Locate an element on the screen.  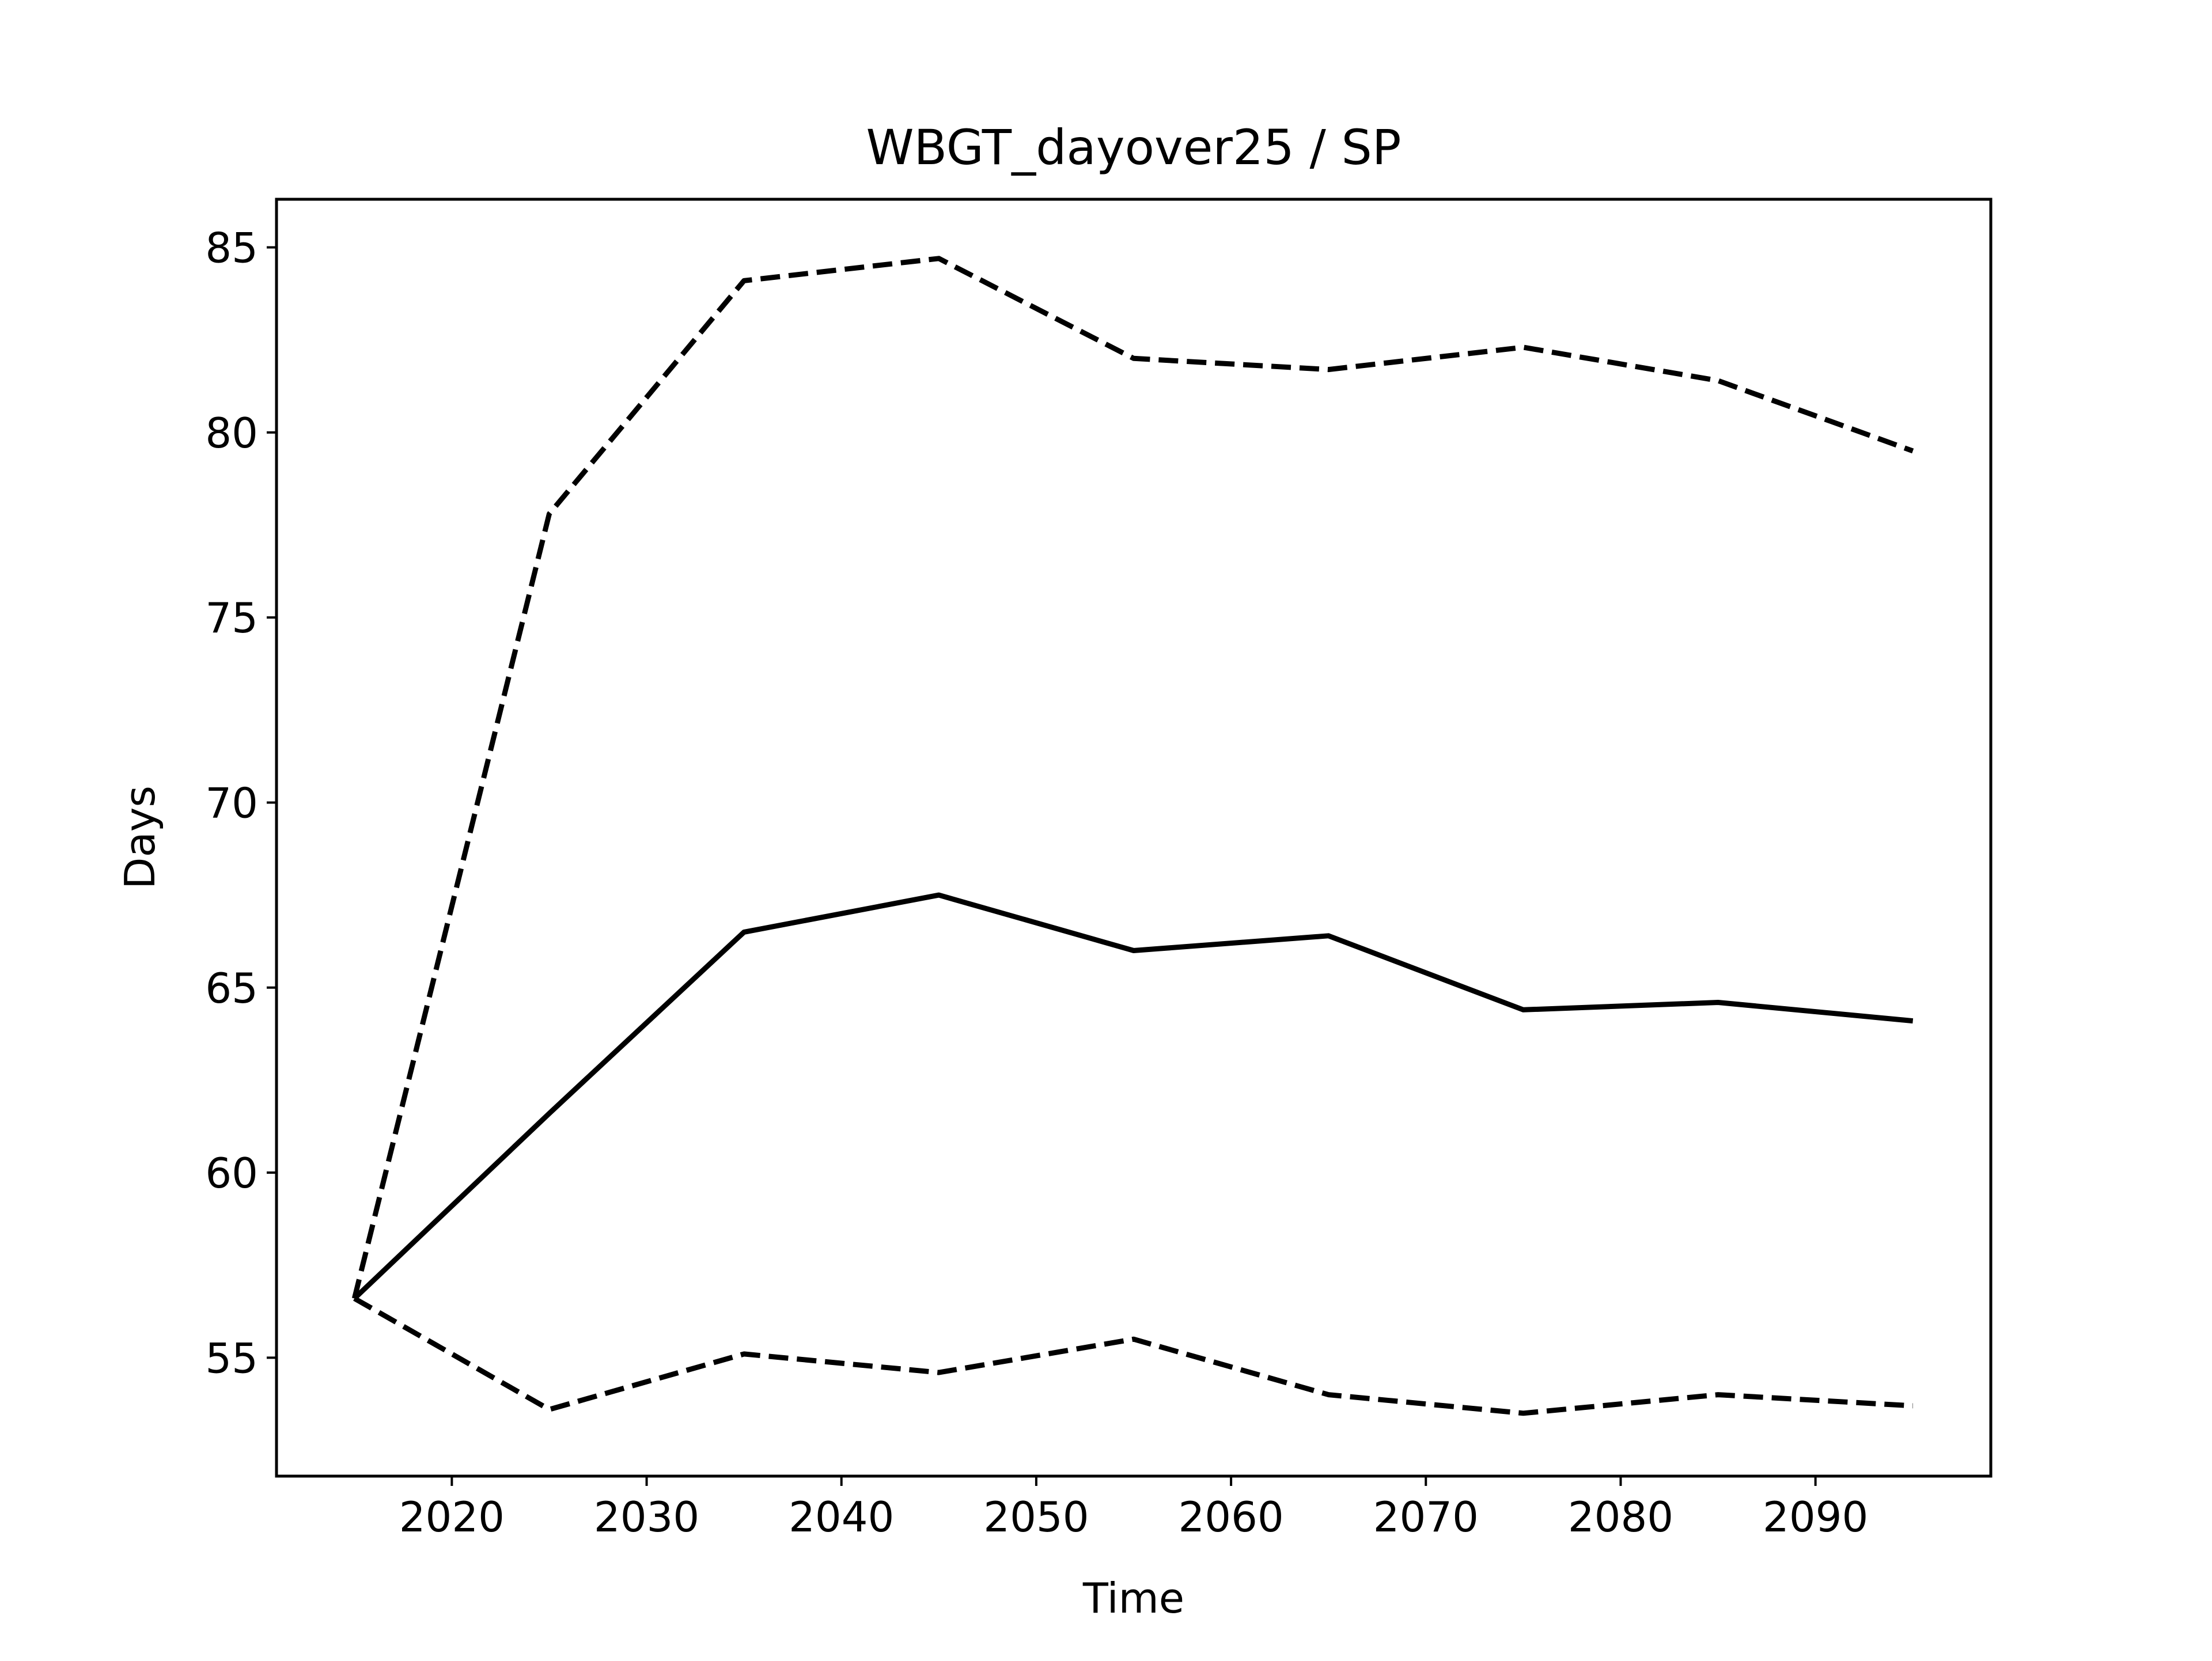
series-line-3-dashed is located at coordinates (1133, 1356).